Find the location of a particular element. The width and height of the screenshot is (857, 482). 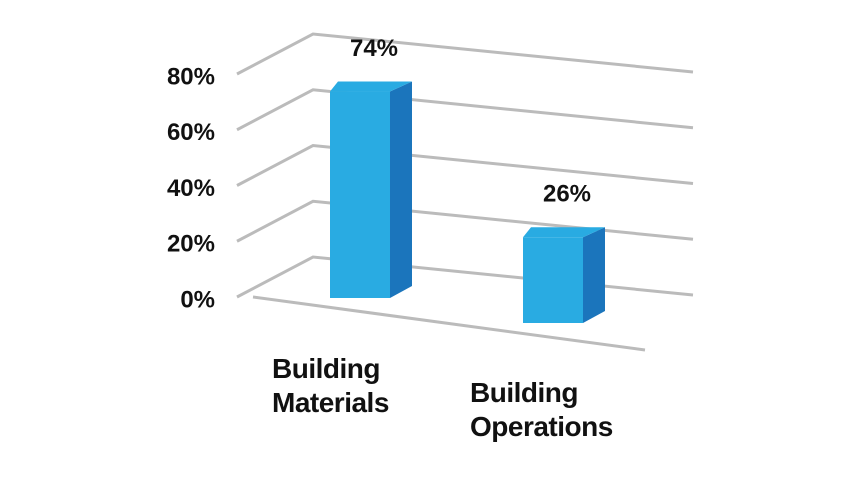

floor-edge is located at coordinates (449, 323).